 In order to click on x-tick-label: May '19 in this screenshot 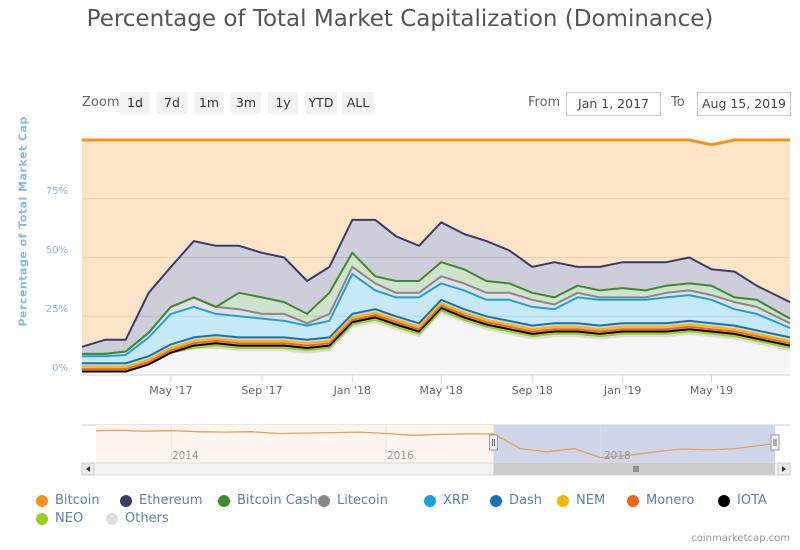, I will do `click(711, 390)`.